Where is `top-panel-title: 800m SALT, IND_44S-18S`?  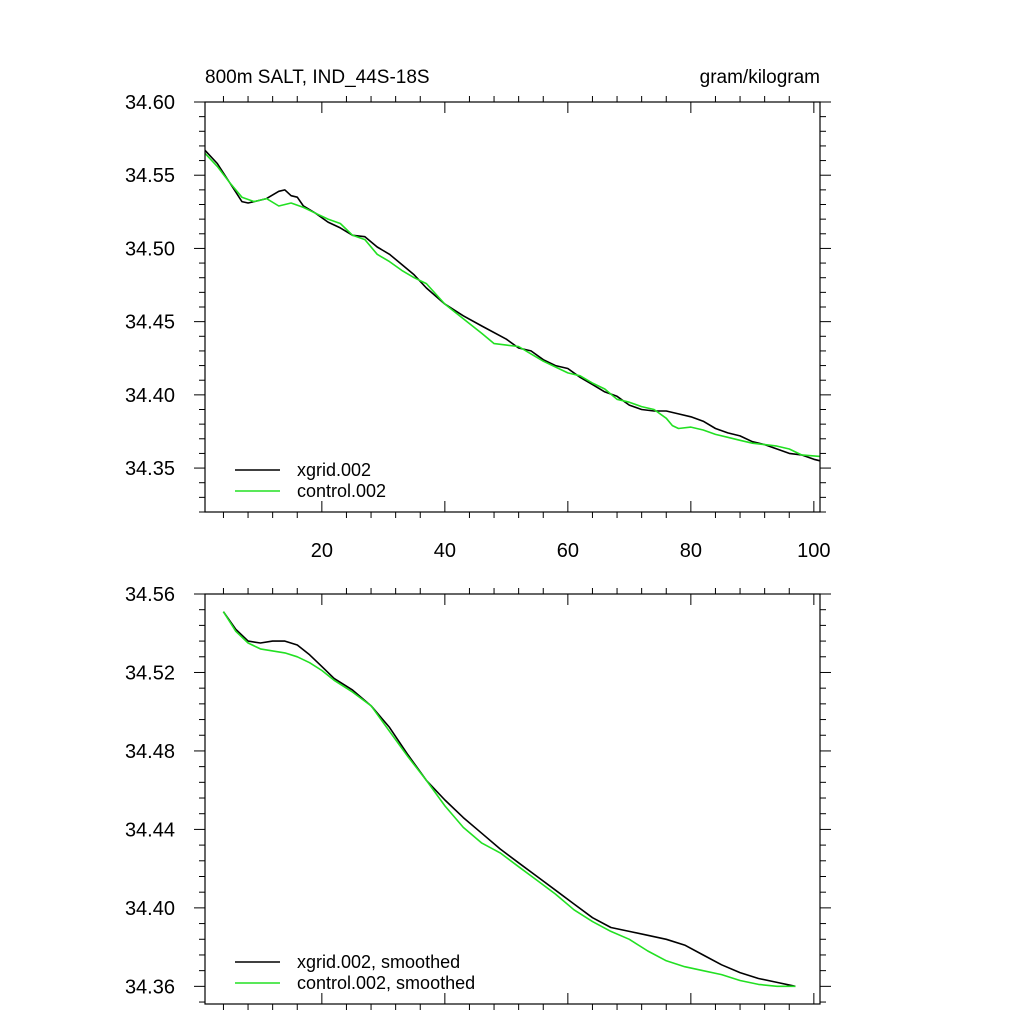 top-panel-title: 800m SALT, IND_44S-18S is located at coordinates (317, 77).